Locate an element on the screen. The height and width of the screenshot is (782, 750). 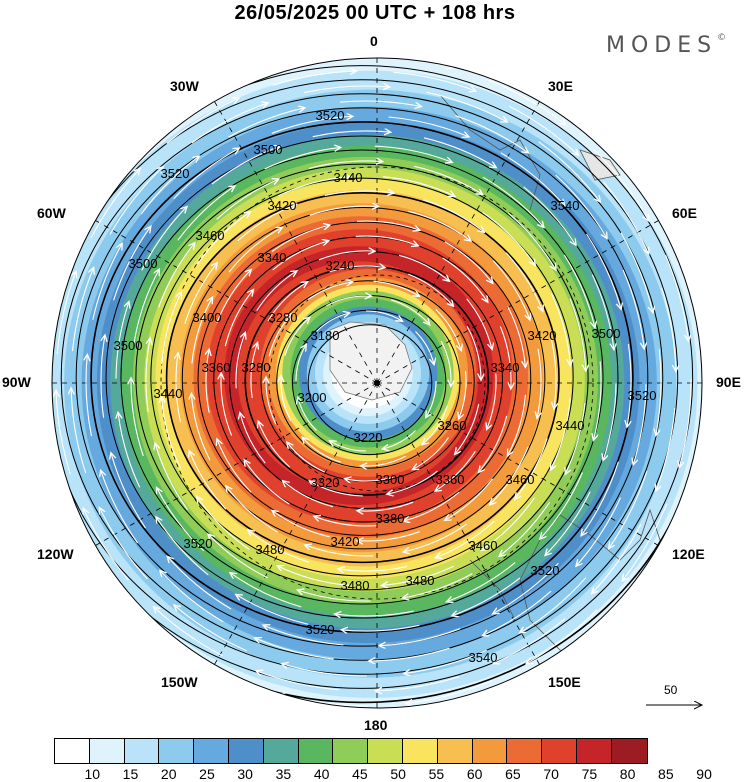
contour-line is located at coordinates (367, 381).